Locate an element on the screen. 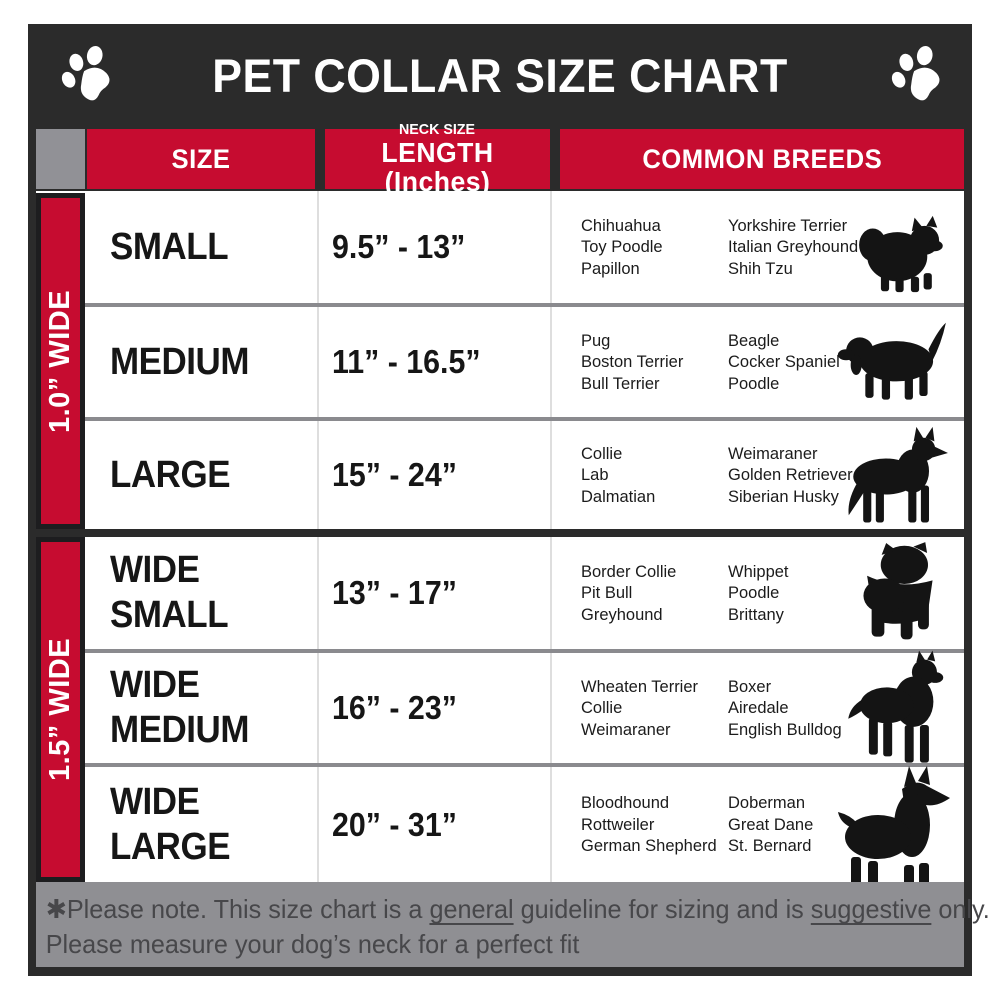  size-cell: SMALL is located at coordinates (169, 246).